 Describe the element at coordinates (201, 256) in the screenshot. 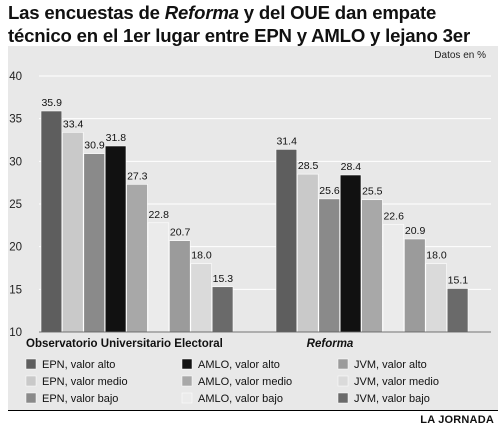

I see `data-label-g1-s8: 18.0` at that location.